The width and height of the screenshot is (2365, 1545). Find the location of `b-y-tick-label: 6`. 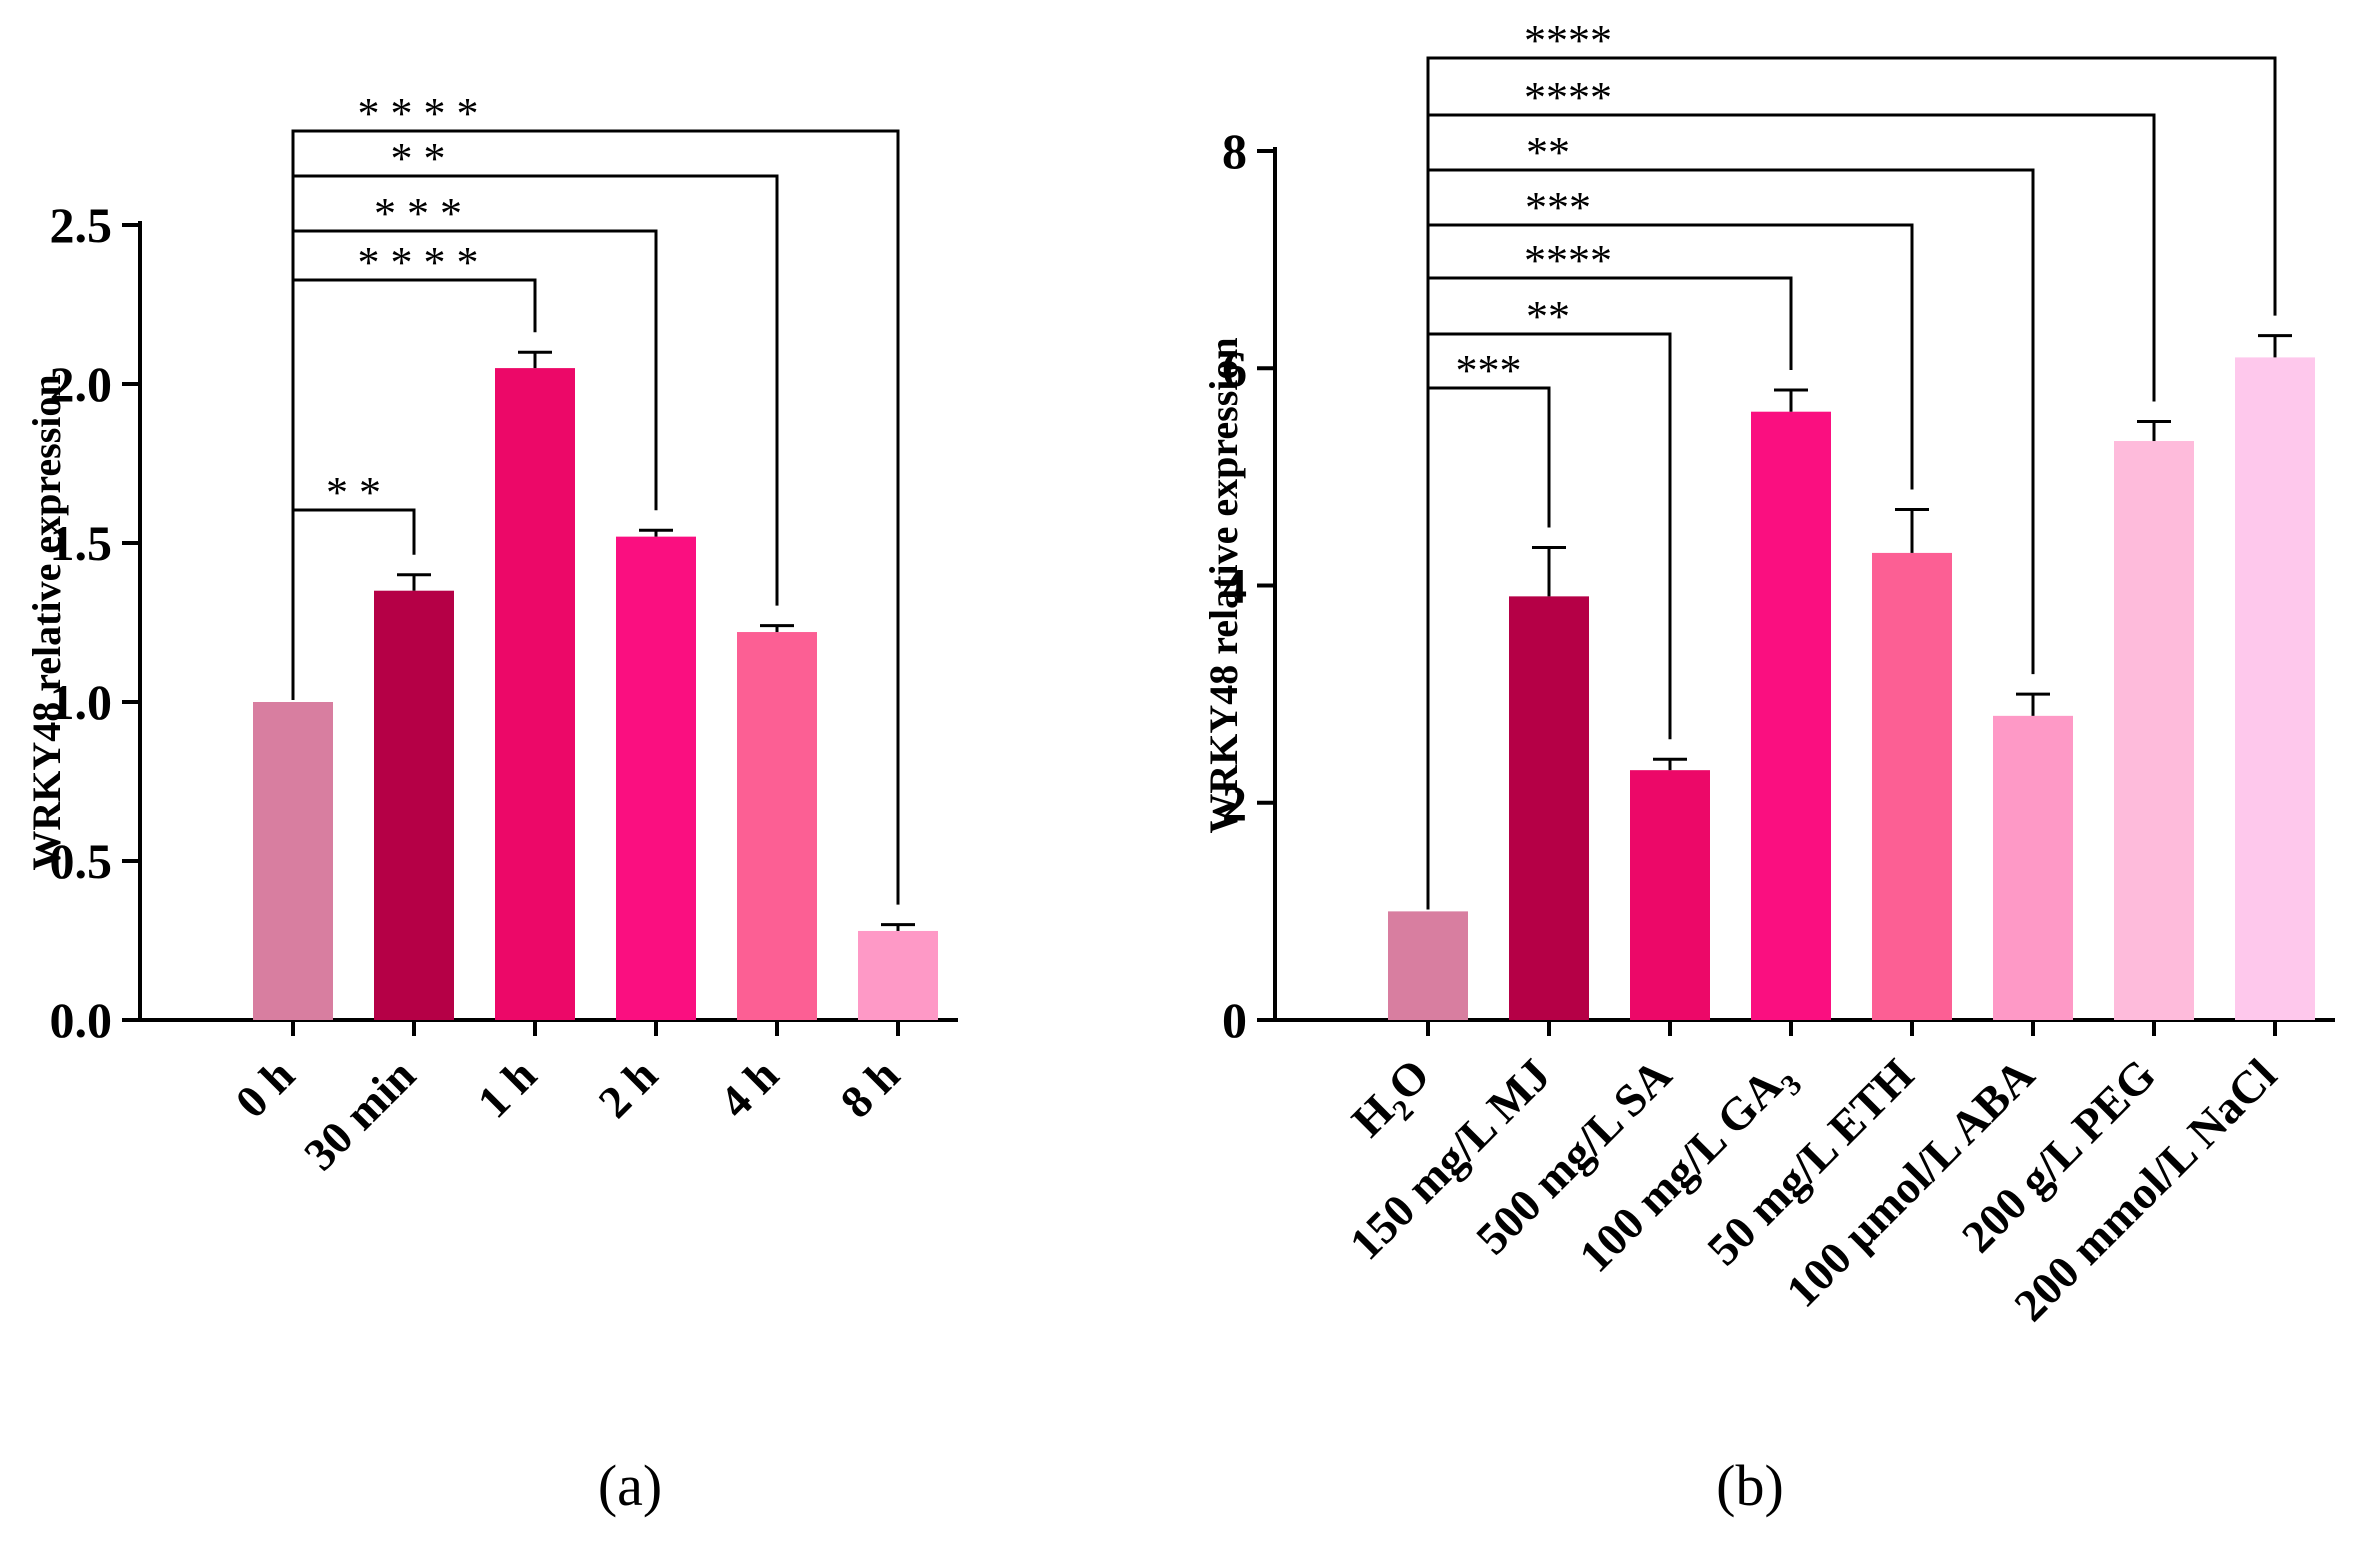

b-y-tick-label: 6 is located at coordinates (1234, 368).